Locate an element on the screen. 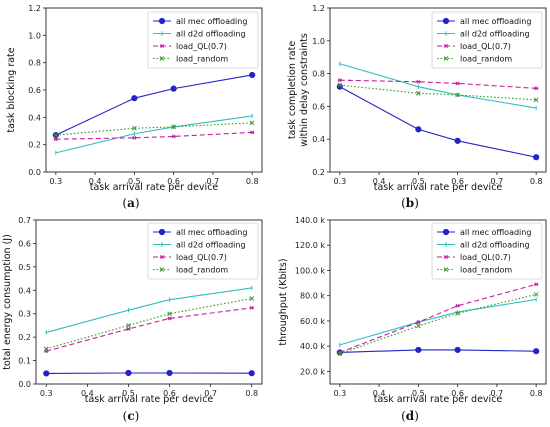 This screenshot has width=550, height=427. legend-label: all mec offloading is located at coordinates (495, 21).